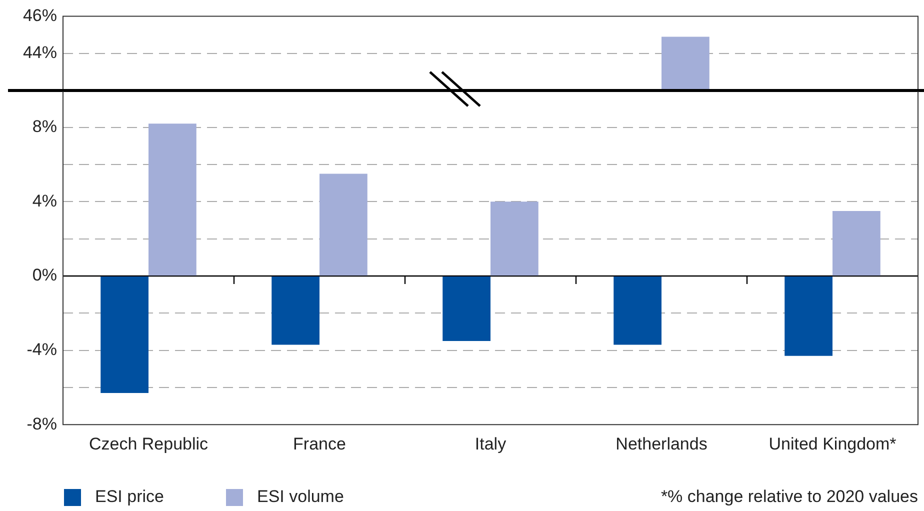 This screenshot has width=924, height=511. Describe the element at coordinates (490, 444) in the screenshot. I see `x-tick-label: Italy` at that location.